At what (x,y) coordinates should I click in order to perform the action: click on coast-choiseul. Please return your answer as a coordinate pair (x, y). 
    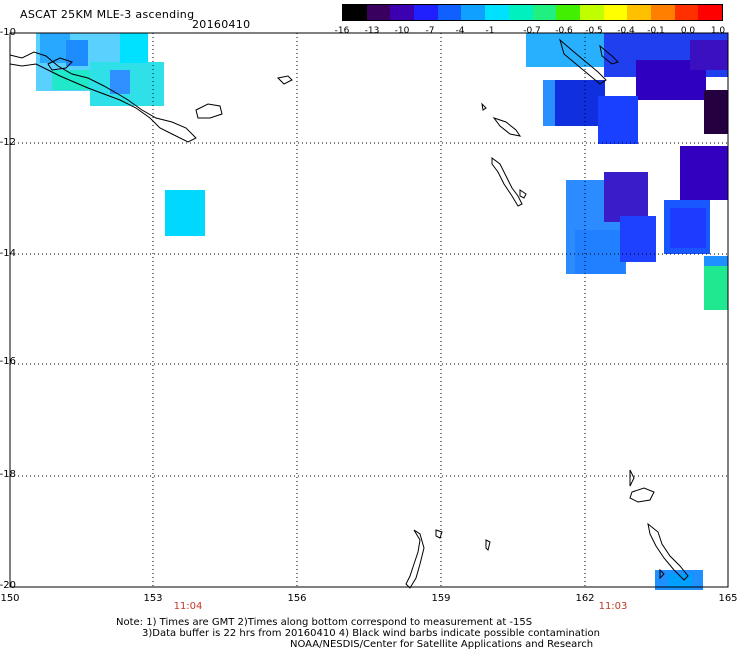
    Looking at the image, I should click on (609, 54).